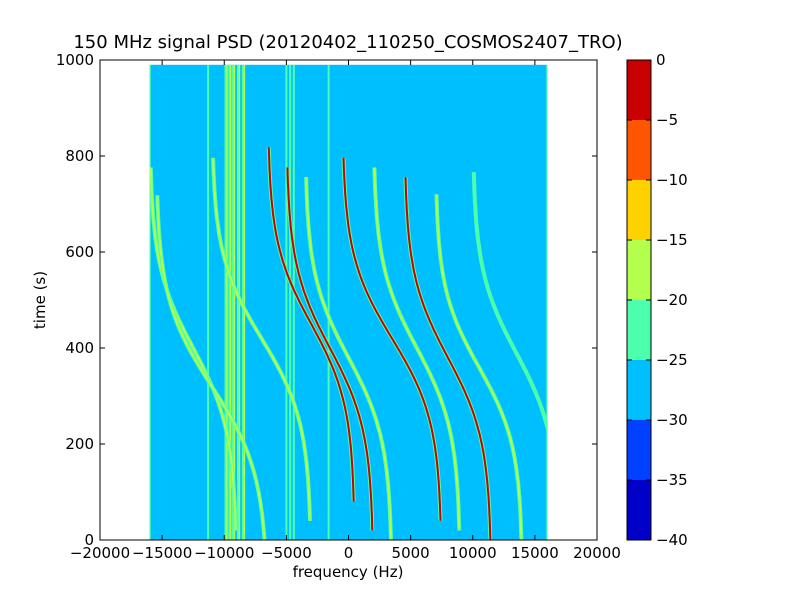 The image size is (800, 600). What do you see at coordinates (100, 553) in the screenshot?
I see `x-tick-label: −20000` at bounding box center [100, 553].